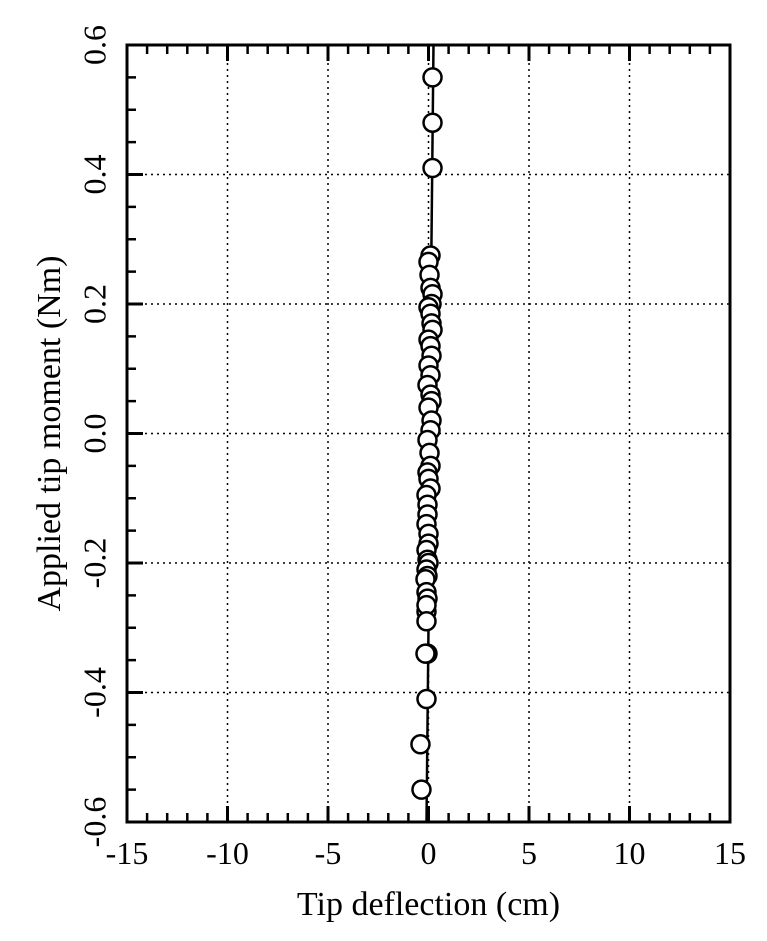 The height and width of the screenshot is (941, 767). What do you see at coordinates (428, 904) in the screenshot?
I see `x-axis-title: Tip deflection (cm)` at bounding box center [428, 904].